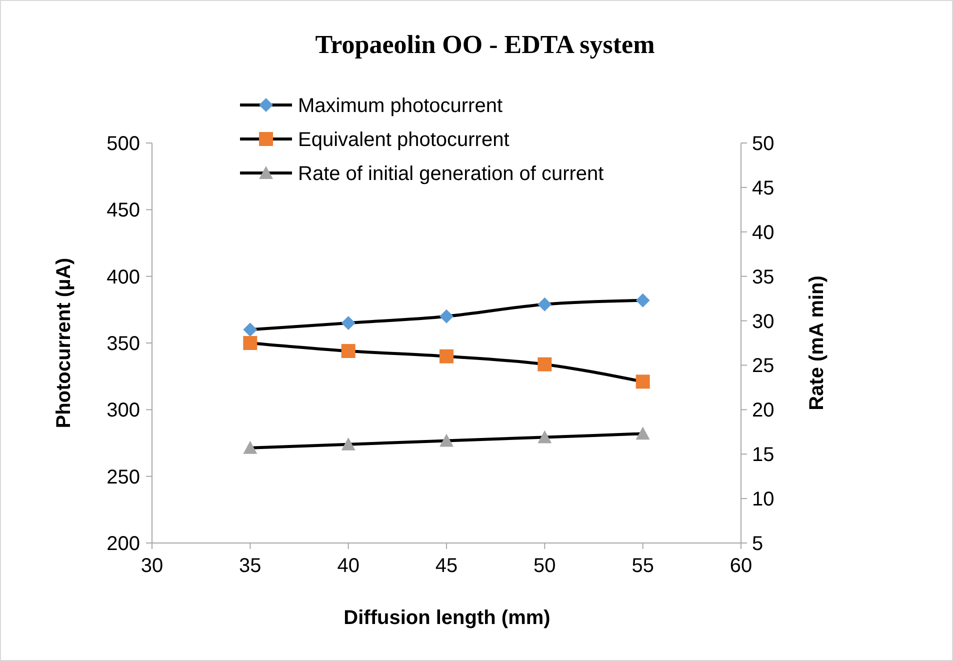 The image size is (953, 661). Describe the element at coordinates (643, 566) in the screenshot. I see `x-tick-label: 55` at that location.